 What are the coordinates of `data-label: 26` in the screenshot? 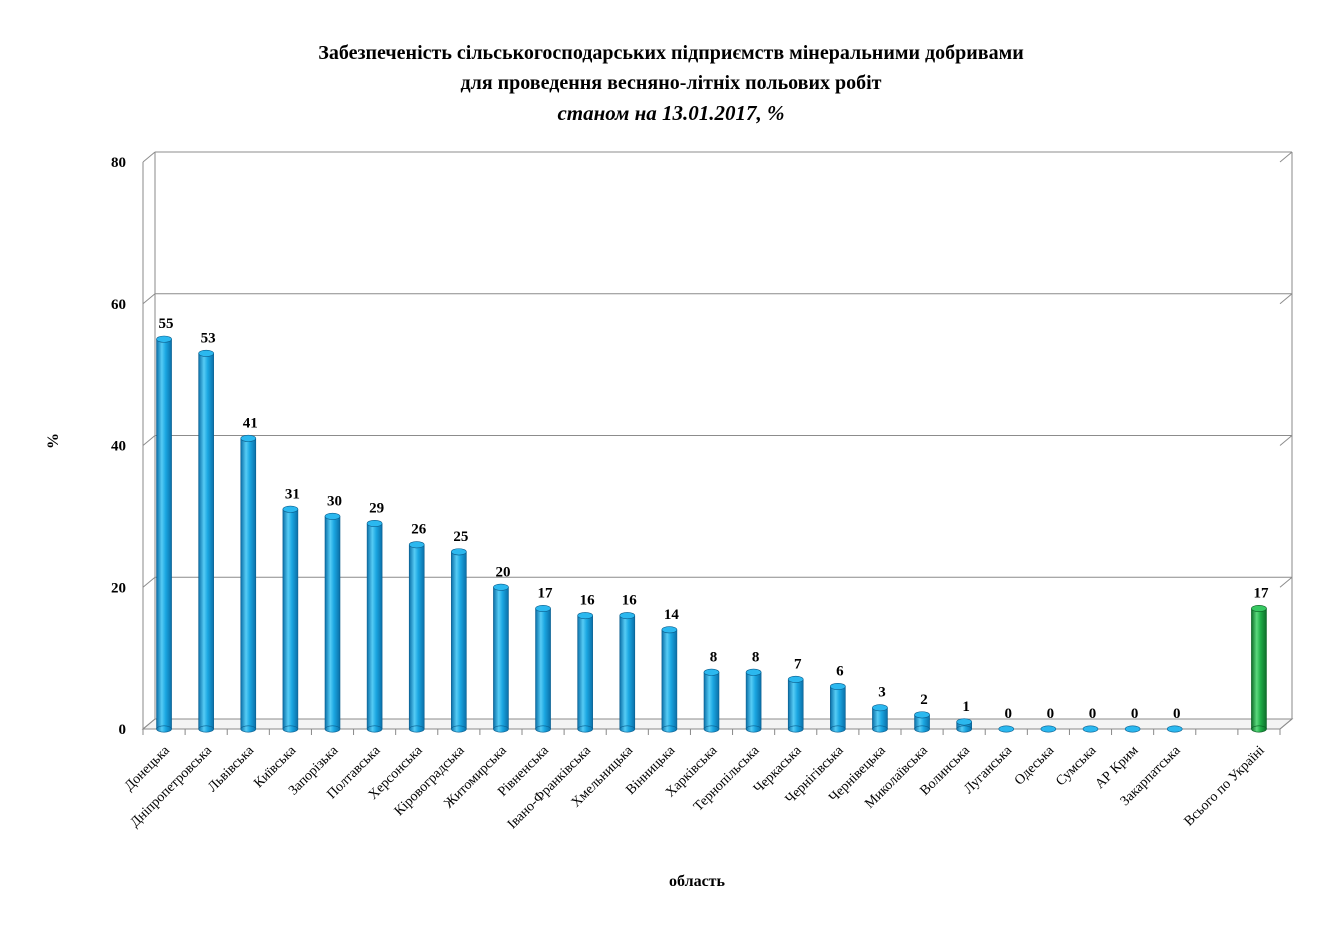 It's located at (419, 530).